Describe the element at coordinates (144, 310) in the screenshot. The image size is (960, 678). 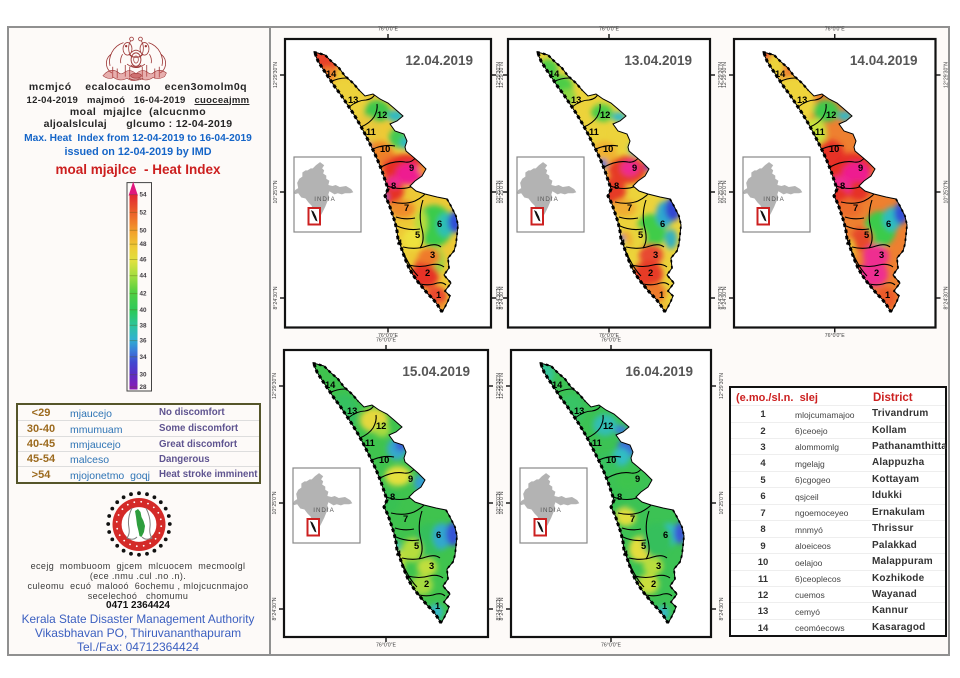
I see `svg-text: 40` at that location.